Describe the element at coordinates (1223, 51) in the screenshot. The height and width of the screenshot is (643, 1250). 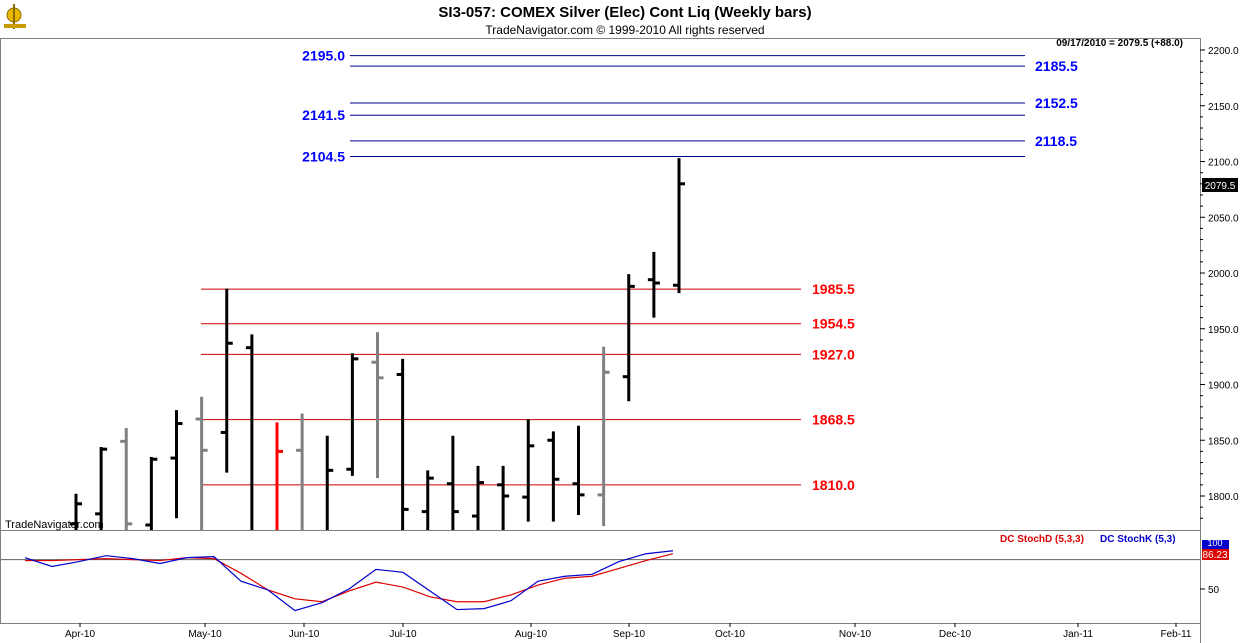
I see `price-tick-label: 2200.0` at that location.